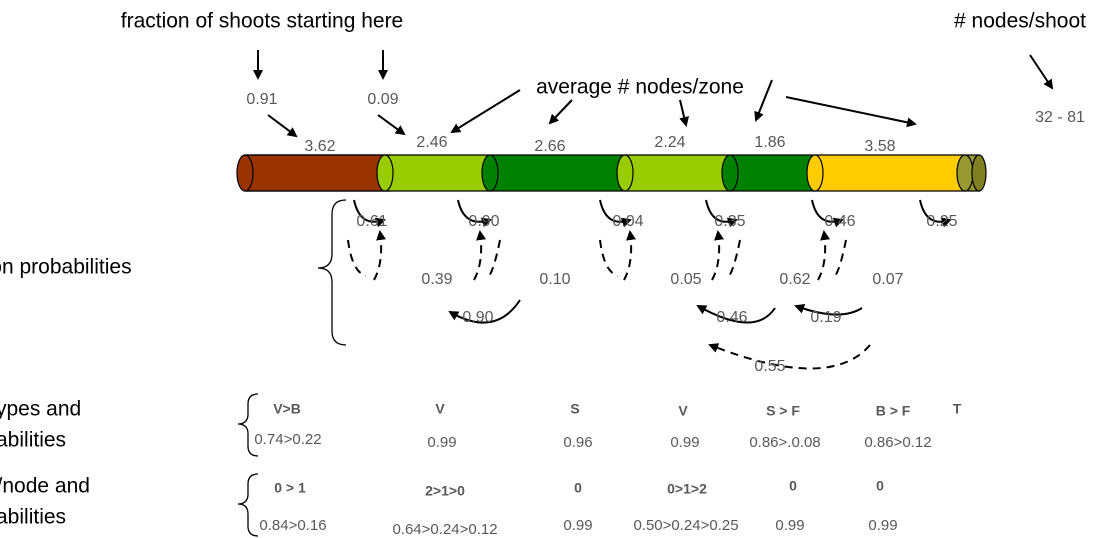 Image resolution: width=1115 pixels, height=538 pixels. I want to click on label: 2.66, so click(549, 146).